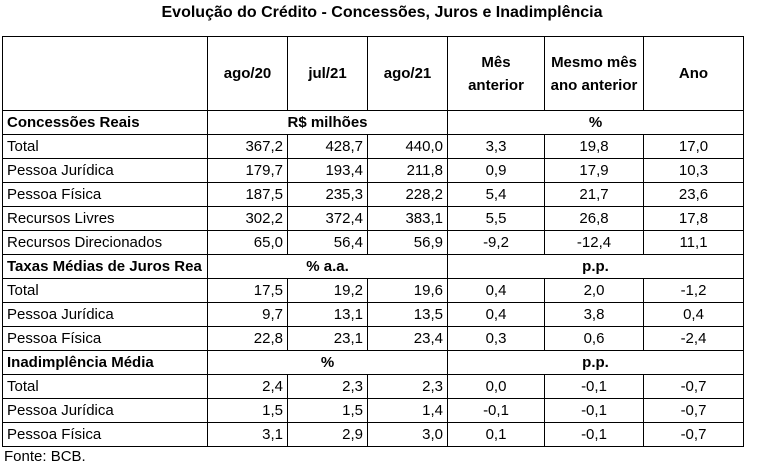 The image size is (764, 470). What do you see at coordinates (327, 266) in the screenshot?
I see `section-level-unit: % a.a.` at bounding box center [327, 266].